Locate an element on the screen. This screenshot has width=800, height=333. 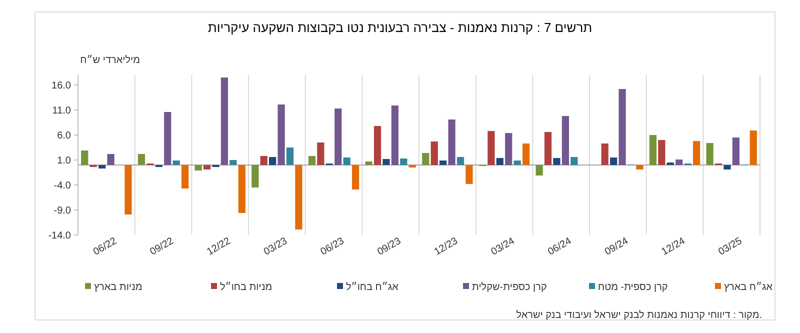
legend-label: מניות בחו״ל is located at coordinates (246, 287).